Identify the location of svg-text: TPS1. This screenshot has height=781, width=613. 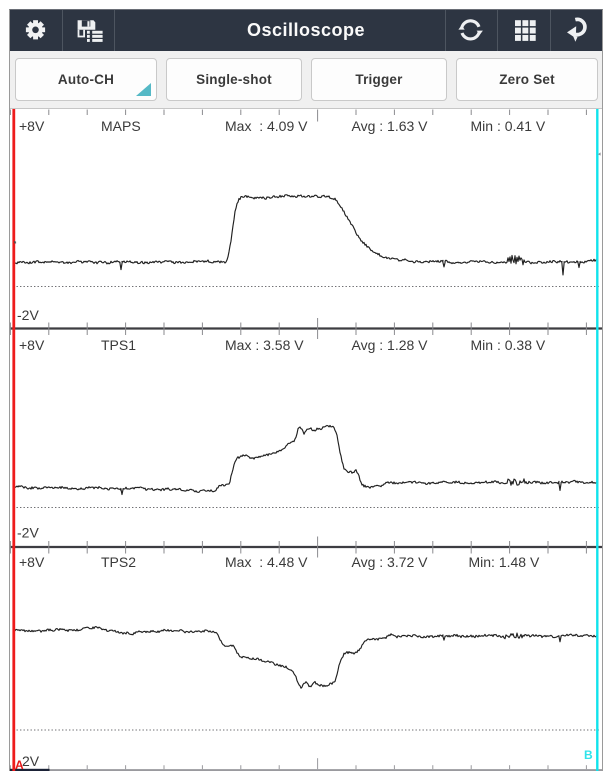
(118, 345).